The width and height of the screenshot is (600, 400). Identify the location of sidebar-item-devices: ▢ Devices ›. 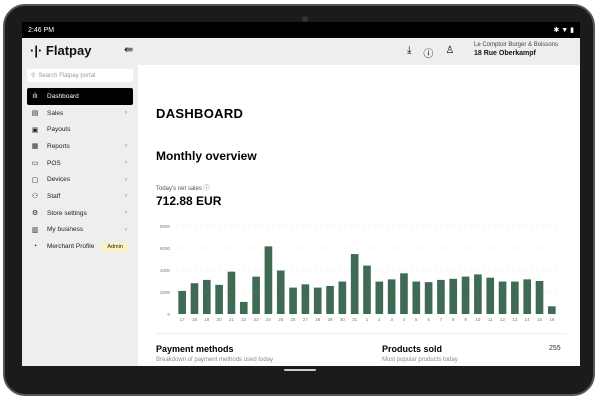
(80, 179).